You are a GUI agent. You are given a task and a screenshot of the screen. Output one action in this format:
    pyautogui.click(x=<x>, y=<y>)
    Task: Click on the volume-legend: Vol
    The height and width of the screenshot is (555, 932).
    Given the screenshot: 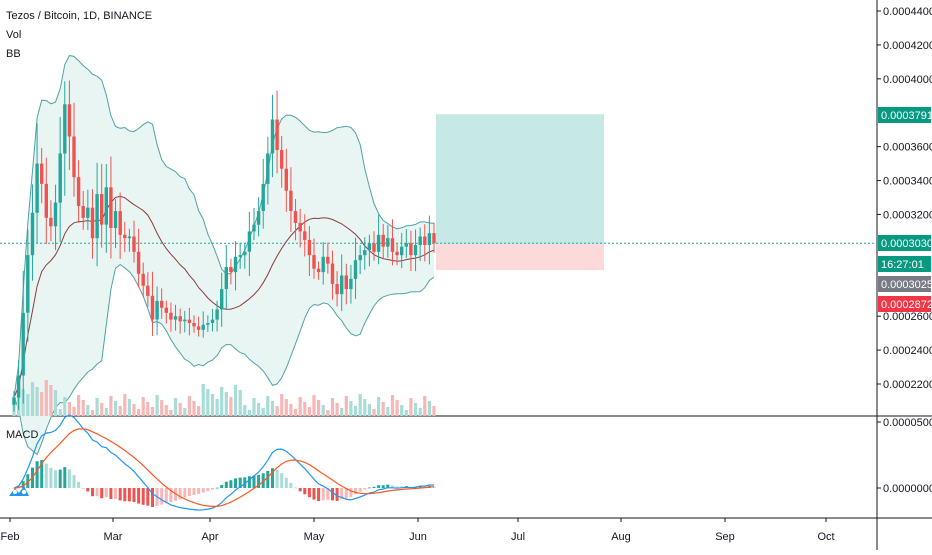 What is the action you would take?
    pyautogui.click(x=14, y=35)
    